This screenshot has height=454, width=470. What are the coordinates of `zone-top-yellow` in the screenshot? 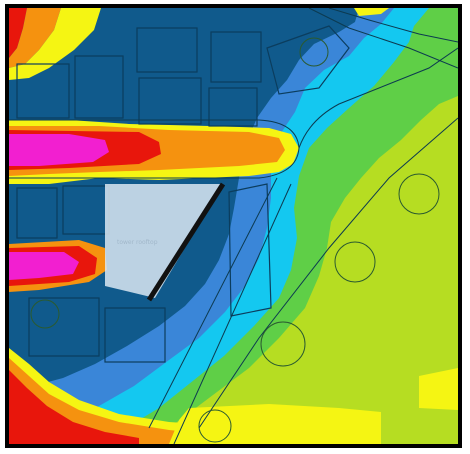 It's located at (55, 44).